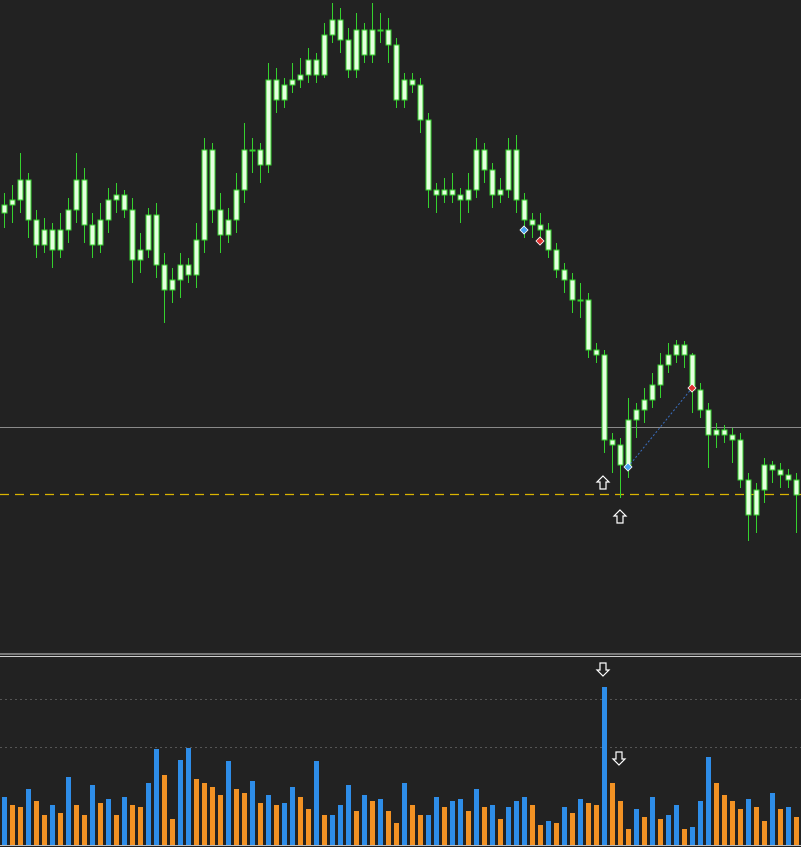  Describe the element at coordinates (619, 758) in the screenshot. I see `down-arrow` at that location.